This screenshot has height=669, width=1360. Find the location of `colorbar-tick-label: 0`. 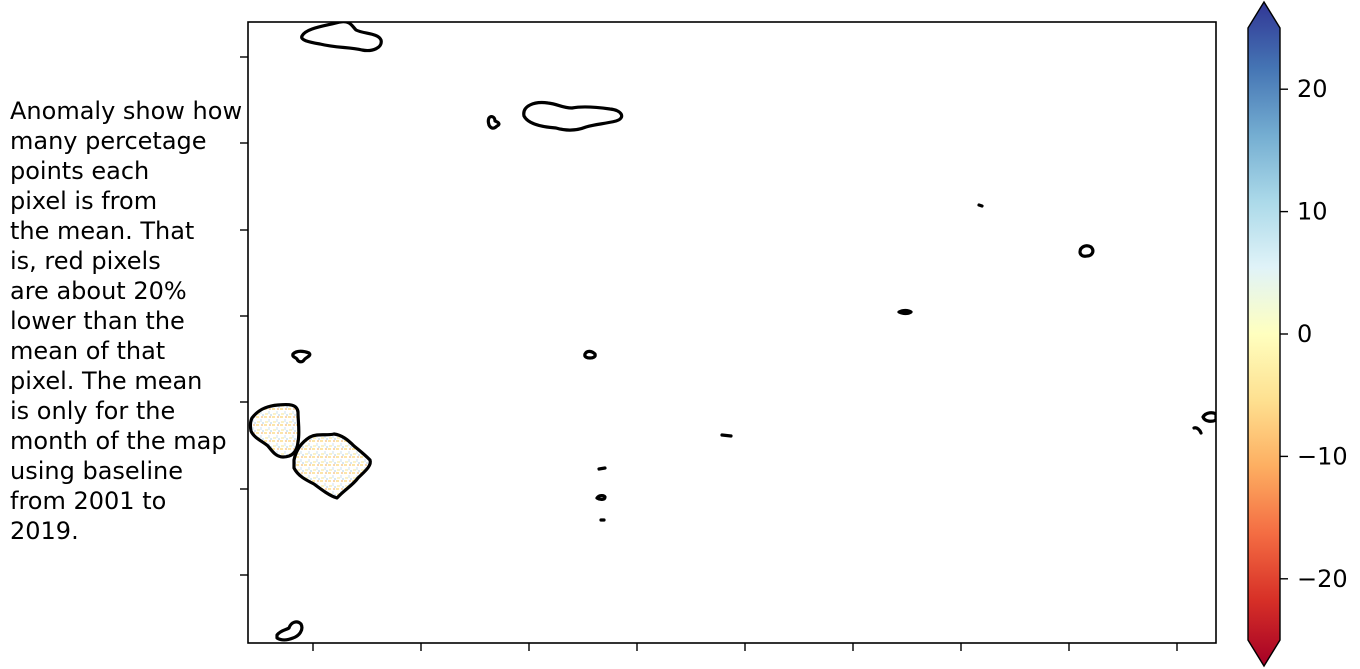

colorbar-tick-label: 0 is located at coordinates (1304, 334).